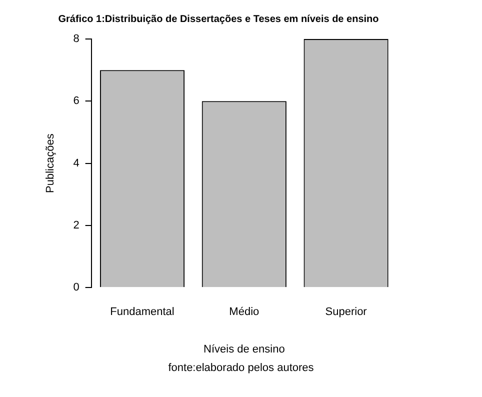 Image resolution: width=482 pixels, height=397 pixels. Describe the element at coordinates (76, 288) in the screenshot. I see `y-tick-label: 0` at that location.